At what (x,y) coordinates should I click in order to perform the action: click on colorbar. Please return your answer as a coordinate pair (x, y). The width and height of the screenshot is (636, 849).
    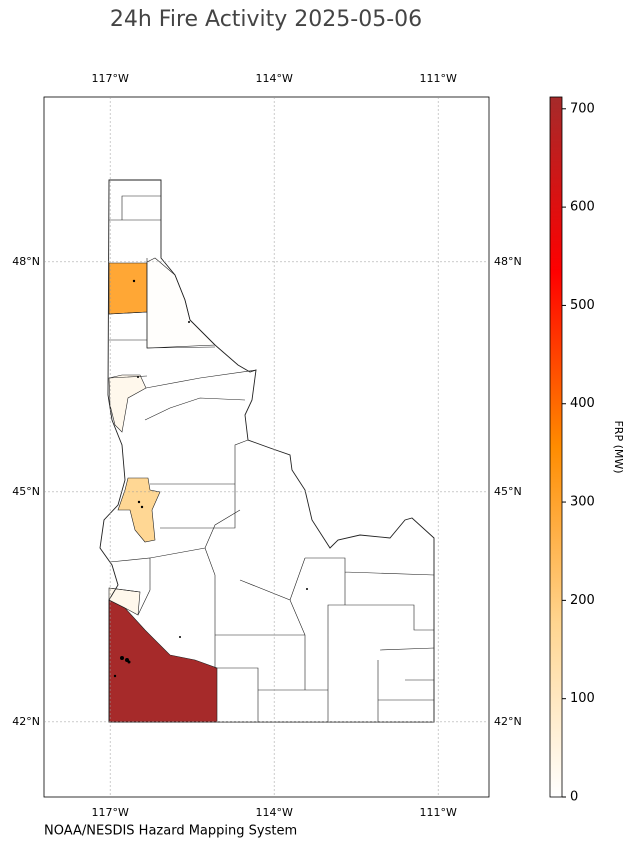
    Looking at the image, I should click on (556, 447).